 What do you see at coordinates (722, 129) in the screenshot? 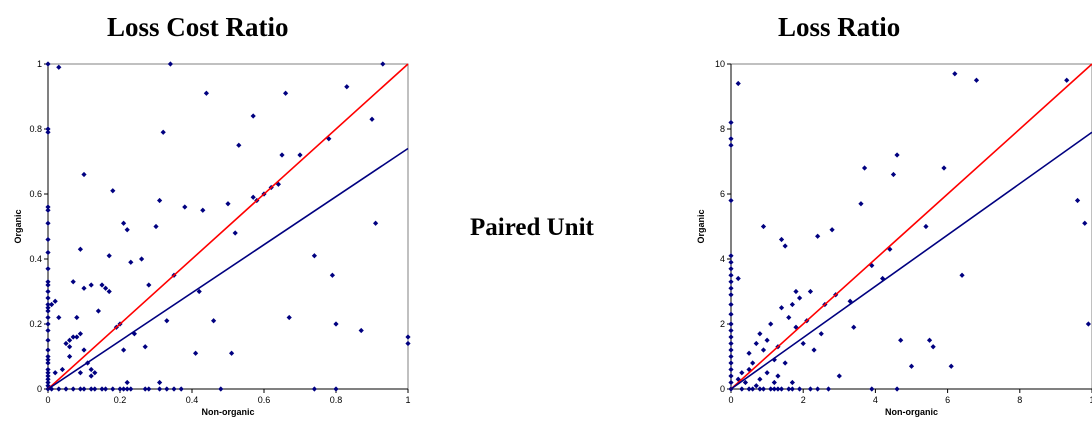
I see `y-tick-label: 8` at bounding box center [722, 129].